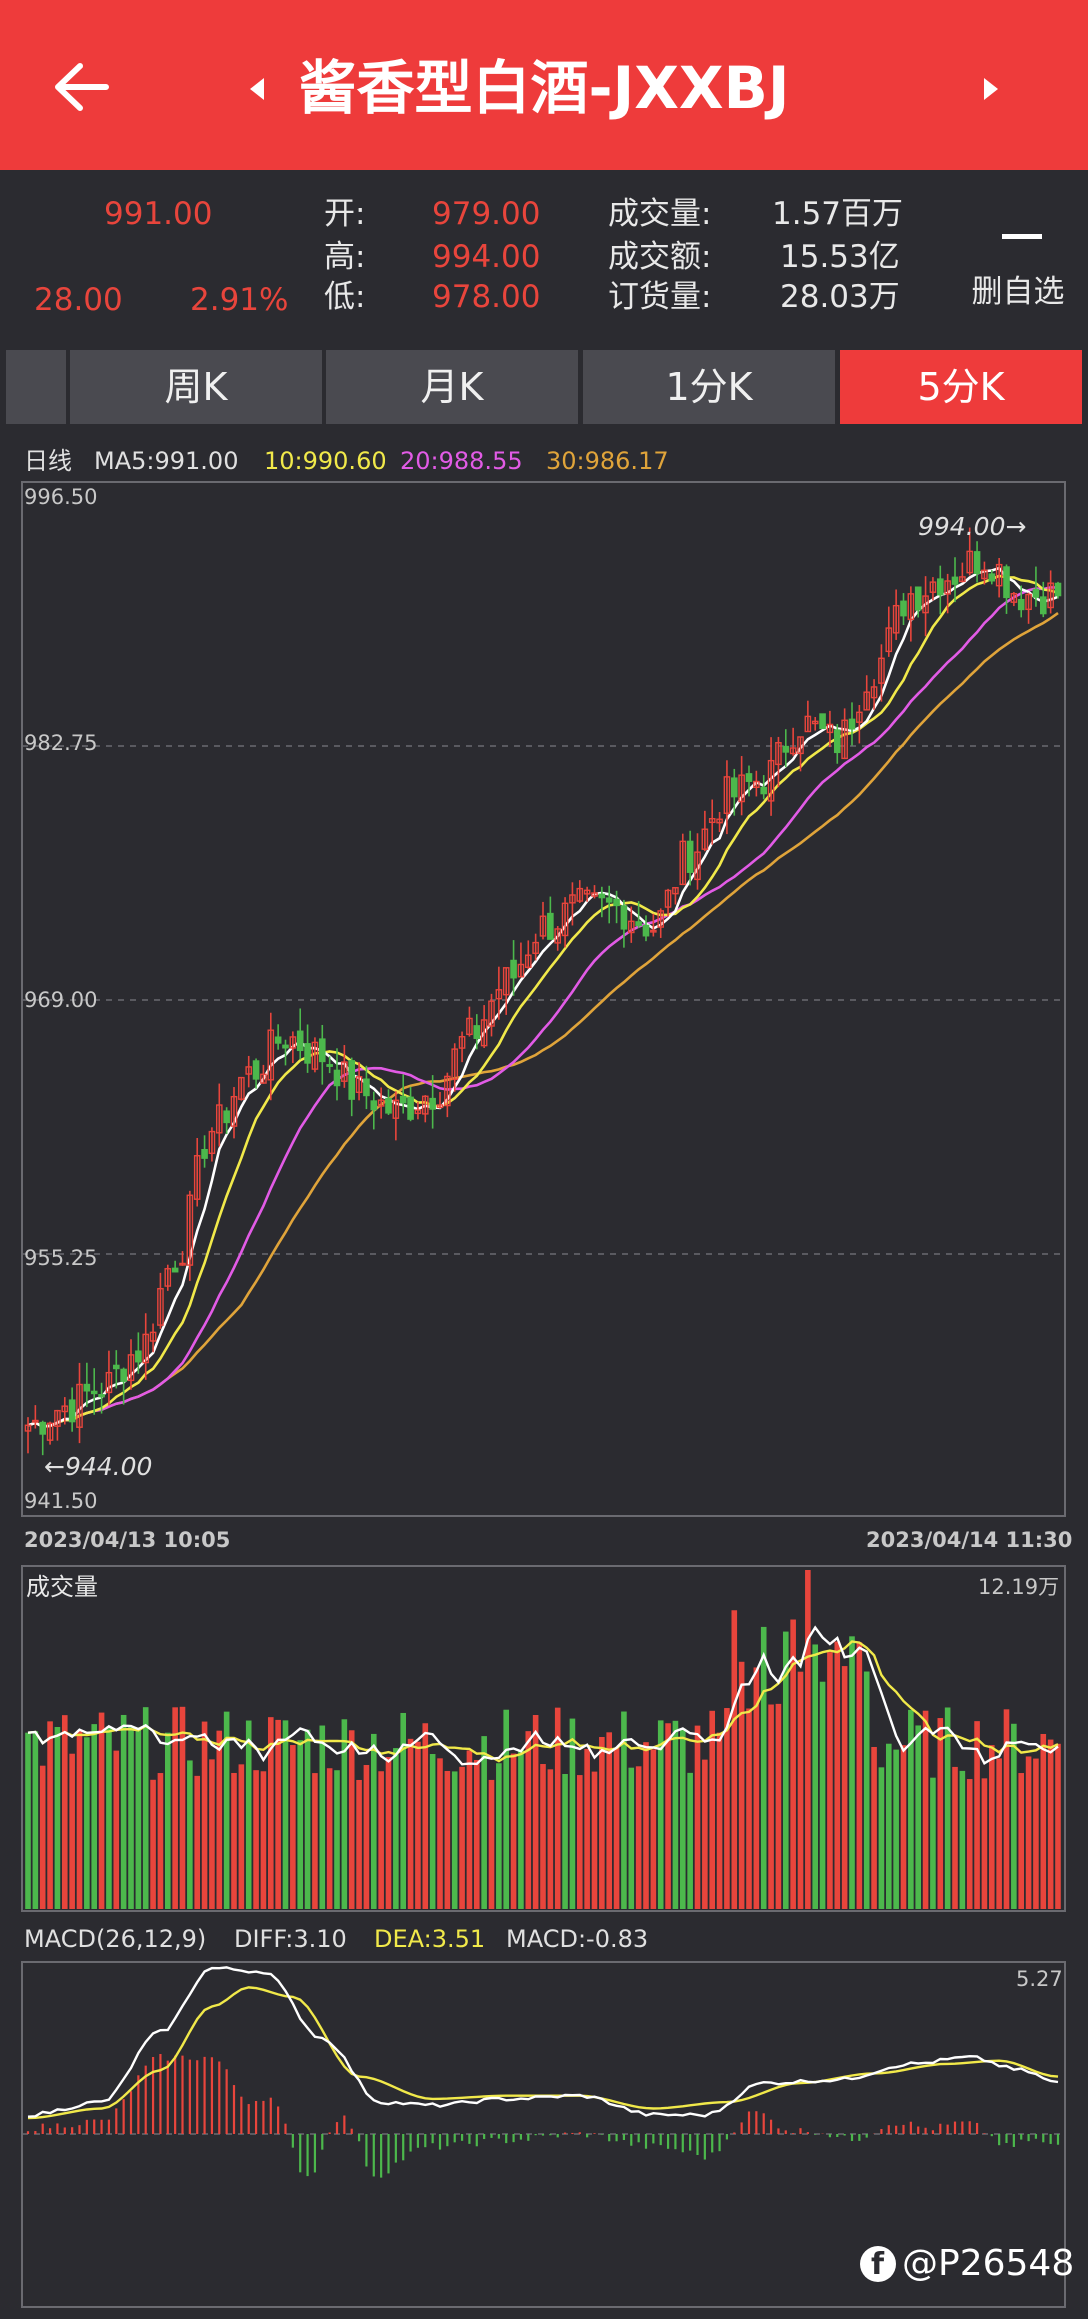 Image resolution: width=1088 pixels, height=2319 pixels. Describe the element at coordinates (127, 1540) in the screenshot. I see `time-axis-start: 2023/04/13 10:05` at that location.